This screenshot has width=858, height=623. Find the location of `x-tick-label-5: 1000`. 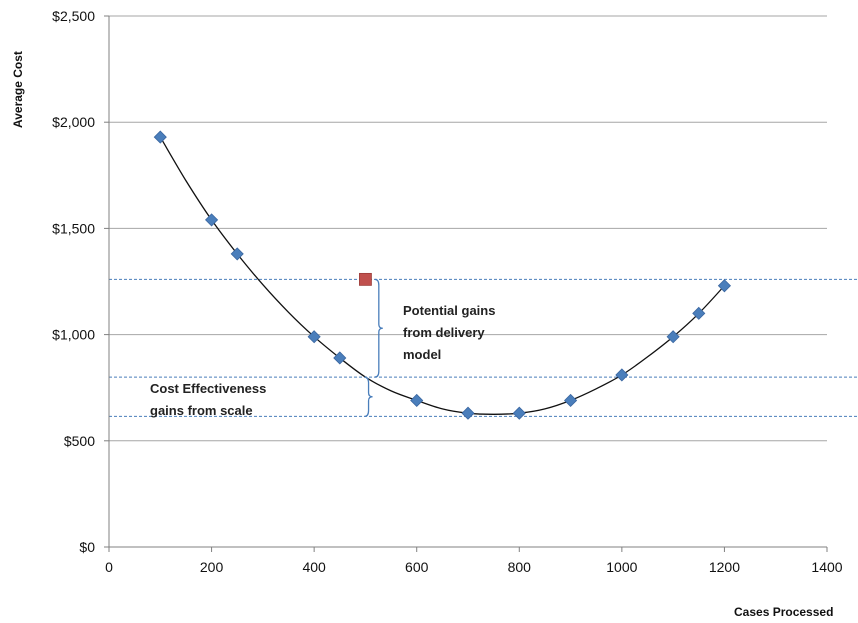

x-tick-label-5: 1000 is located at coordinates (621, 567).